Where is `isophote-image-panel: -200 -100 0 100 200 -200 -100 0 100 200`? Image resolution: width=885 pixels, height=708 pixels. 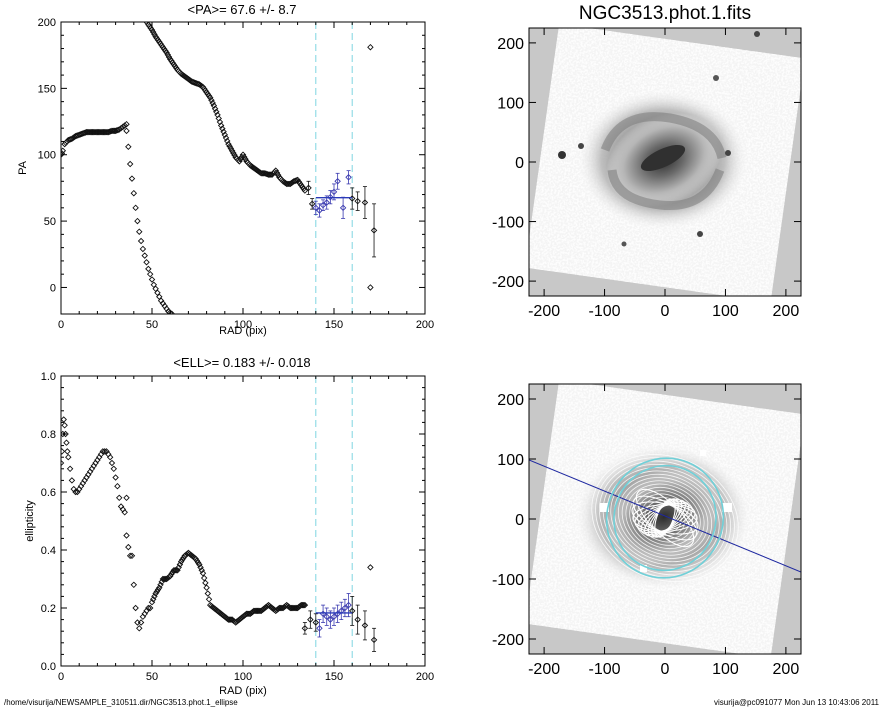
isophote-image-panel: -200 -100 0 100 200 -200 -100 0 100 200 is located at coordinates (647, 530).